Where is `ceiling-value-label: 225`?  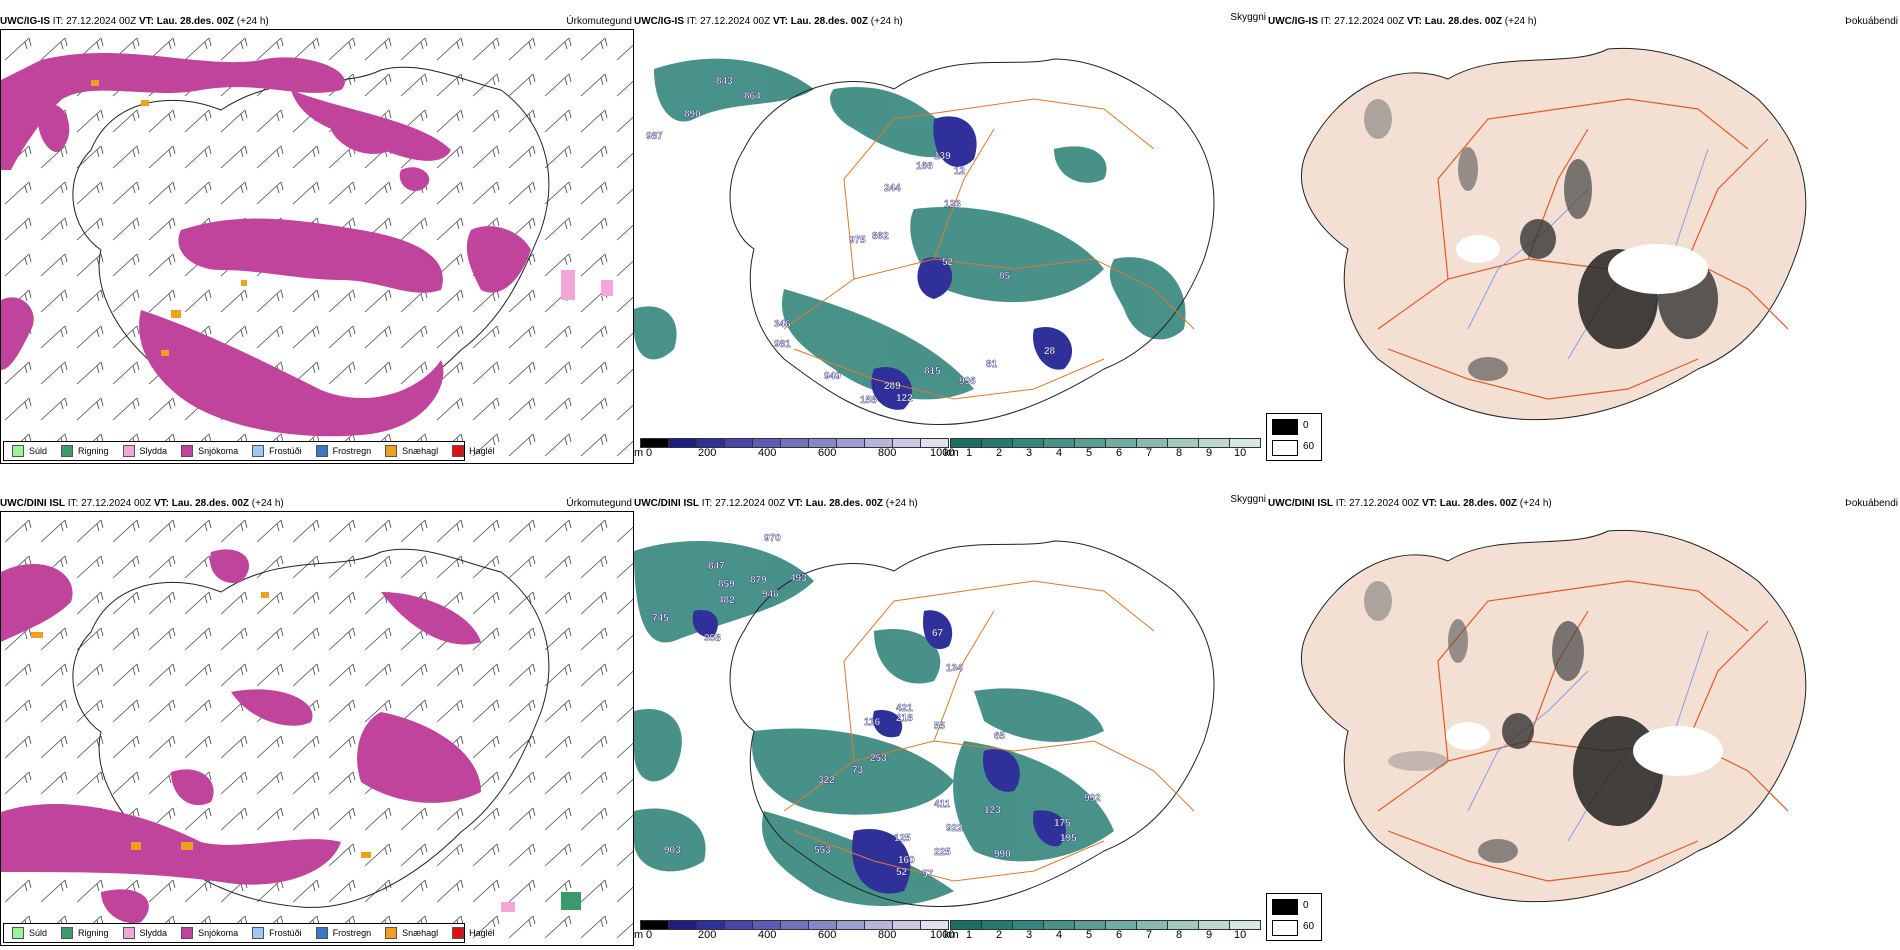
ceiling-value-label: 225 is located at coordinates (942, 852).